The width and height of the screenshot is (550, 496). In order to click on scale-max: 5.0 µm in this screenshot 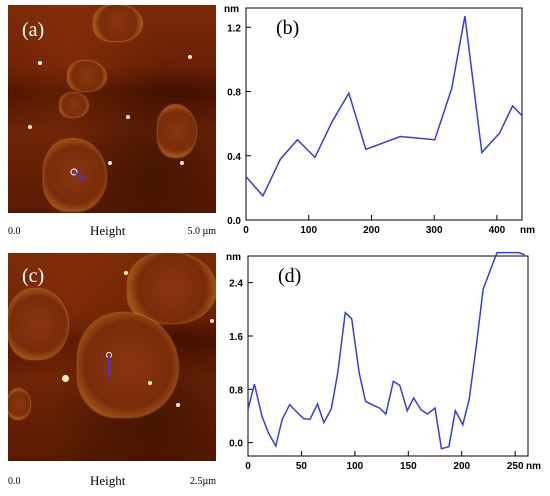, I will do `click(201, 231)`.